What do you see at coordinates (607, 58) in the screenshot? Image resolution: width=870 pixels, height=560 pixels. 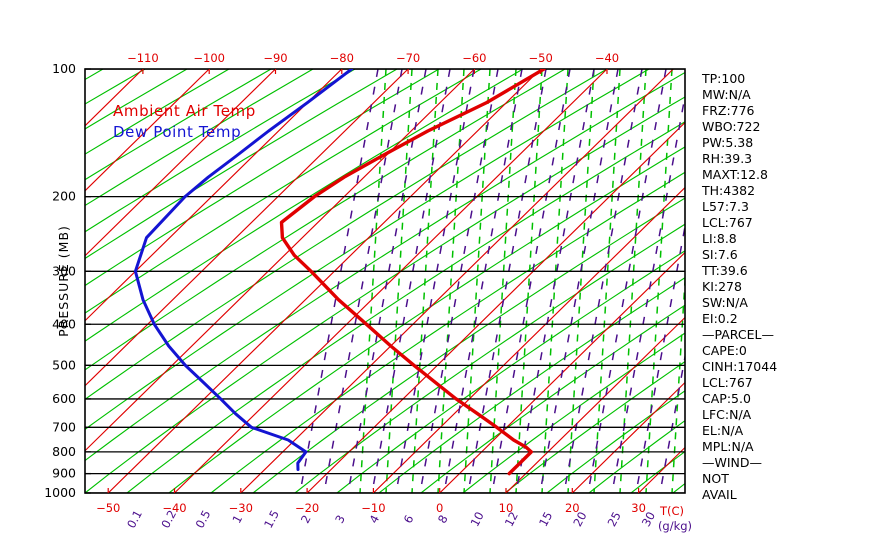 I see `top-temp-tick--40: −40` at bounding box center [607, 58].